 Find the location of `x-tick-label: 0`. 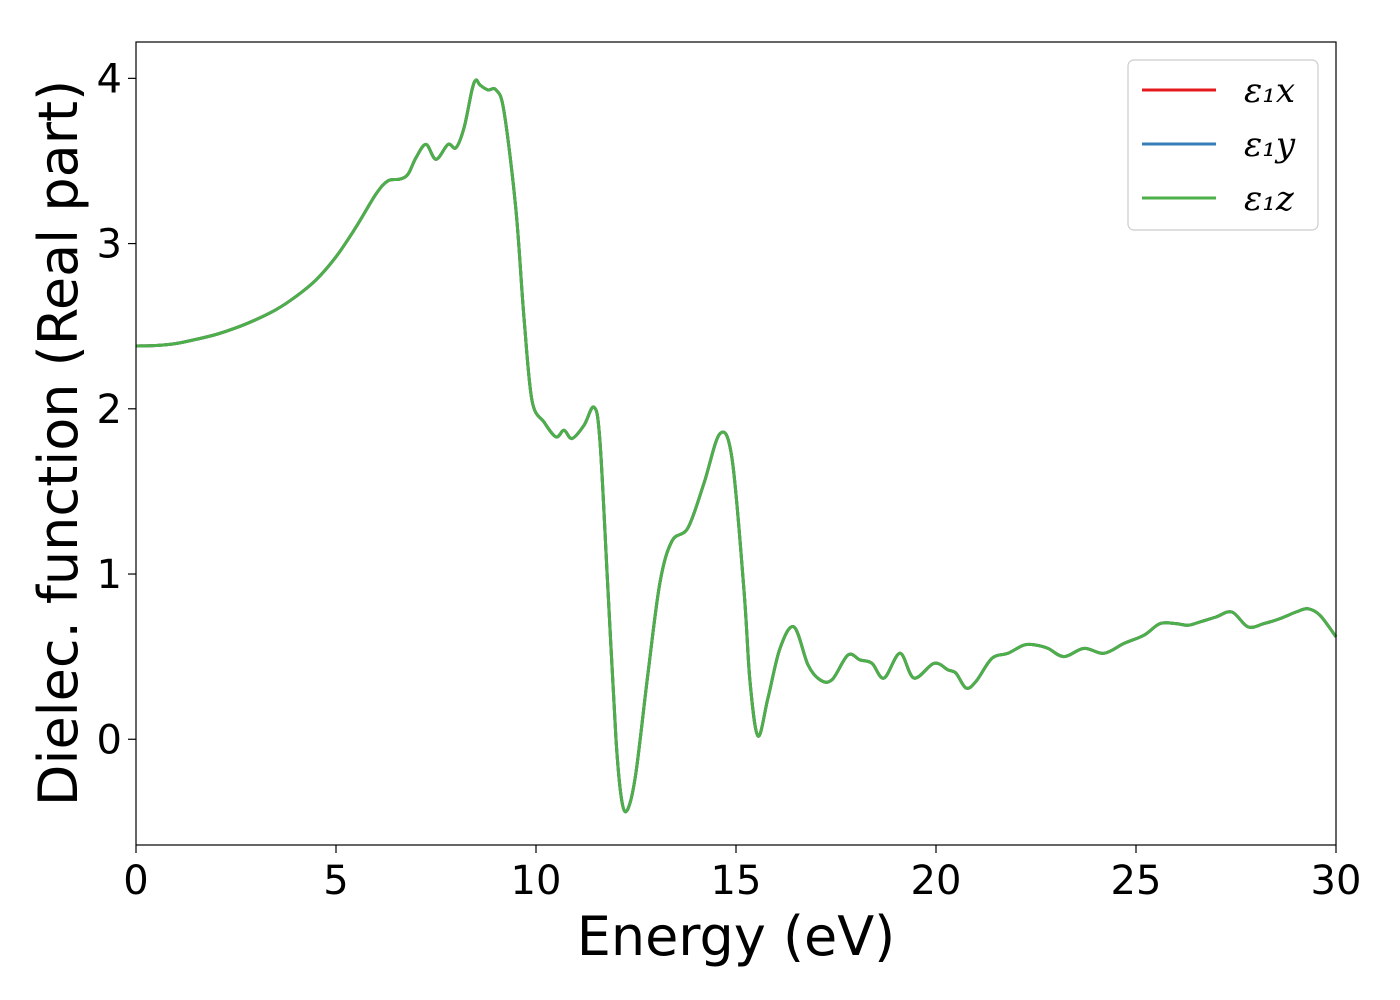

x-tick-label: 0 is located at coordinates (135, 881).